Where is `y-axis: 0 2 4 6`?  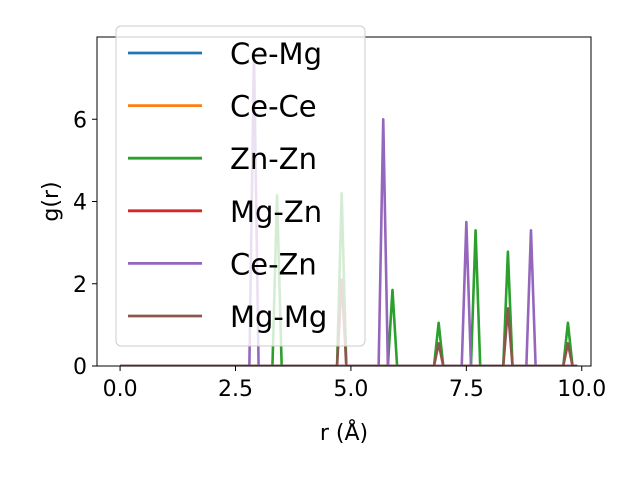 y-axis: 0 2 4 6 is located at coordinates (85, 244).